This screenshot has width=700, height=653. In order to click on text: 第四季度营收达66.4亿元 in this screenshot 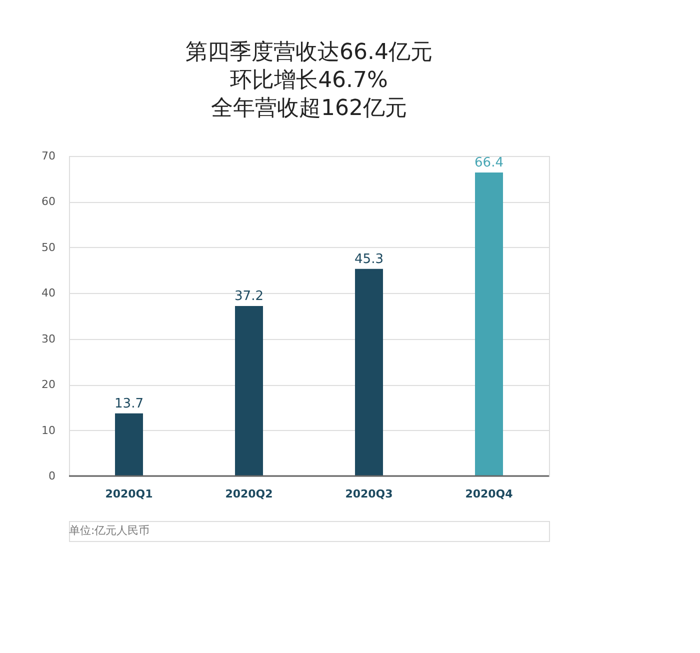, I will do `click(309, 52)`.